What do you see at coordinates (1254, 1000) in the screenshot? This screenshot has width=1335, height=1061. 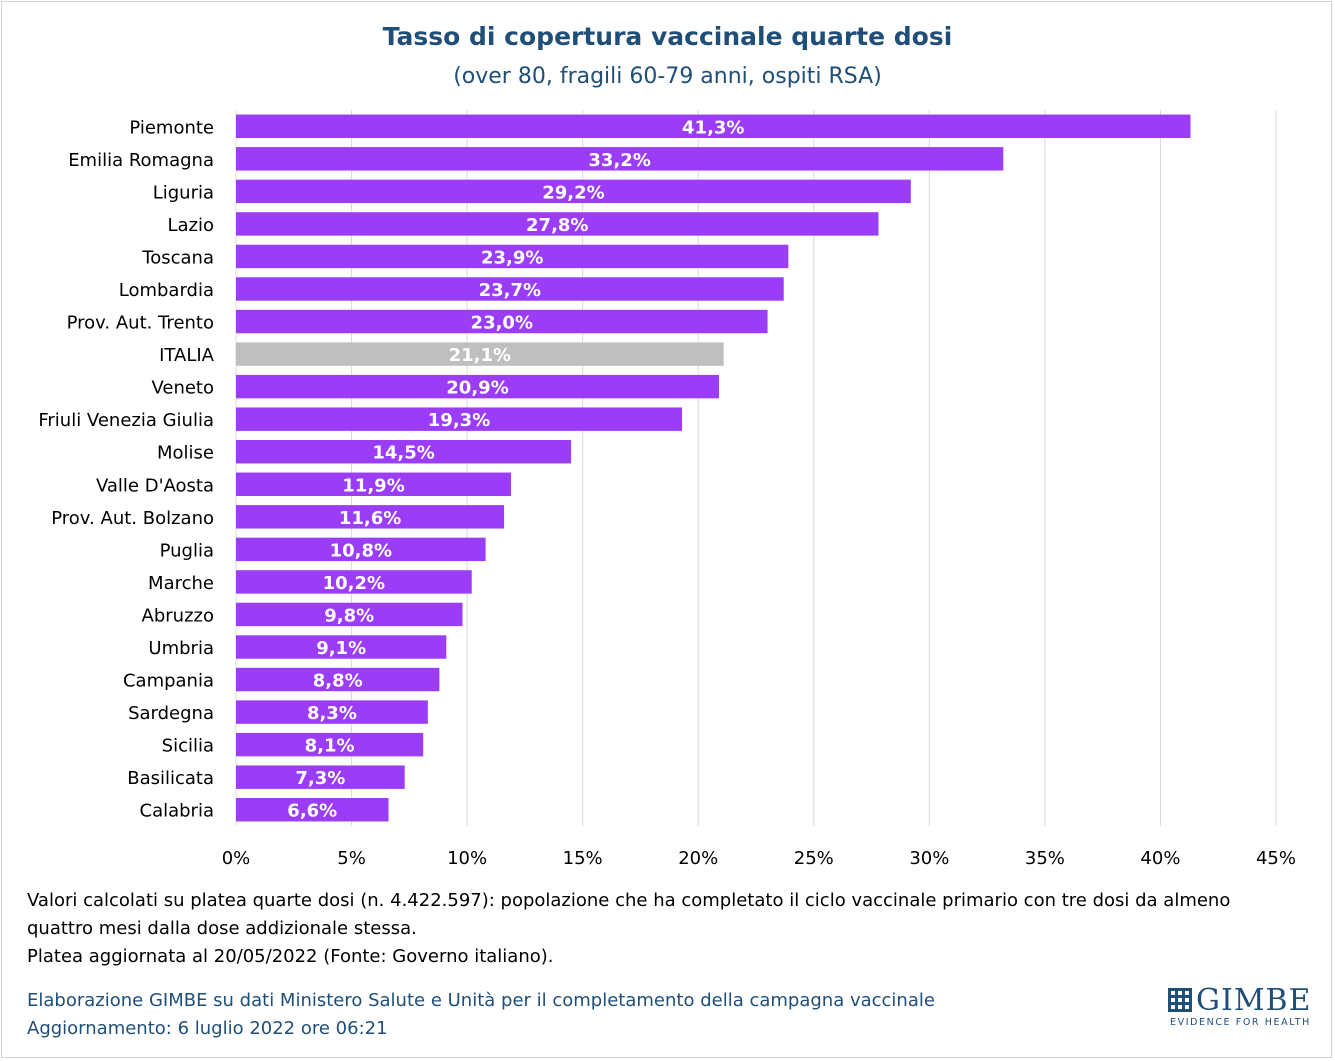 I see `logo-text: GIMBE` at bounding box center [1254, 1000].